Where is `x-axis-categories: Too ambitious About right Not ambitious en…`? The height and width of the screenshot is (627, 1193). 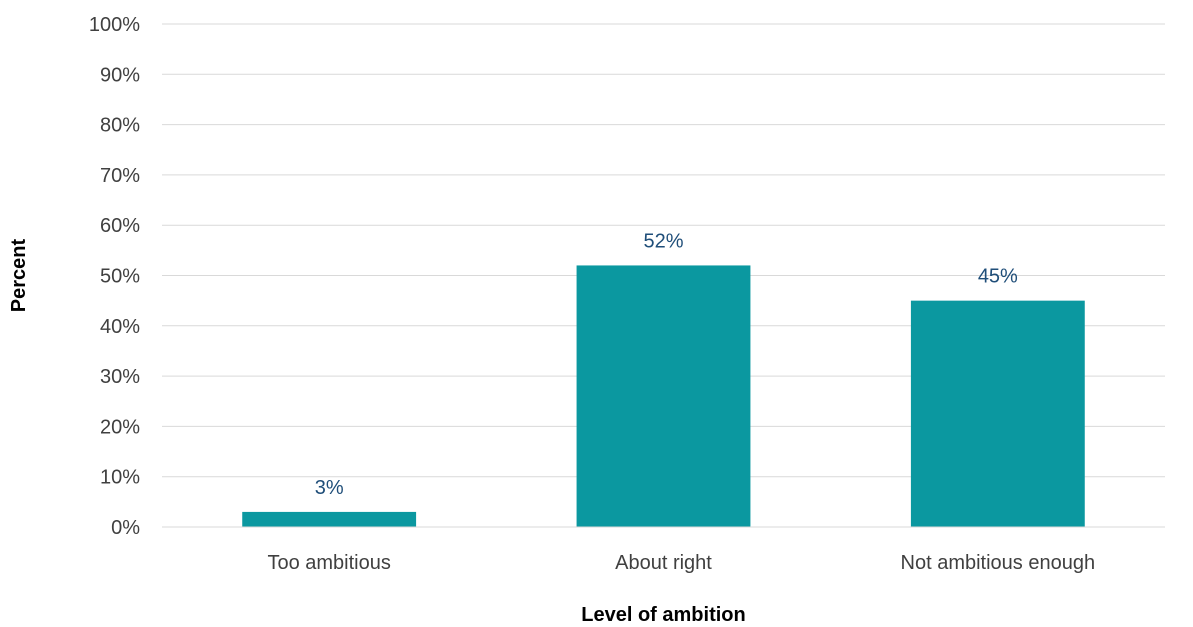 x-axis-categories: Too ambitious About right Not ambitious en… is located at coordinates (681, 563).